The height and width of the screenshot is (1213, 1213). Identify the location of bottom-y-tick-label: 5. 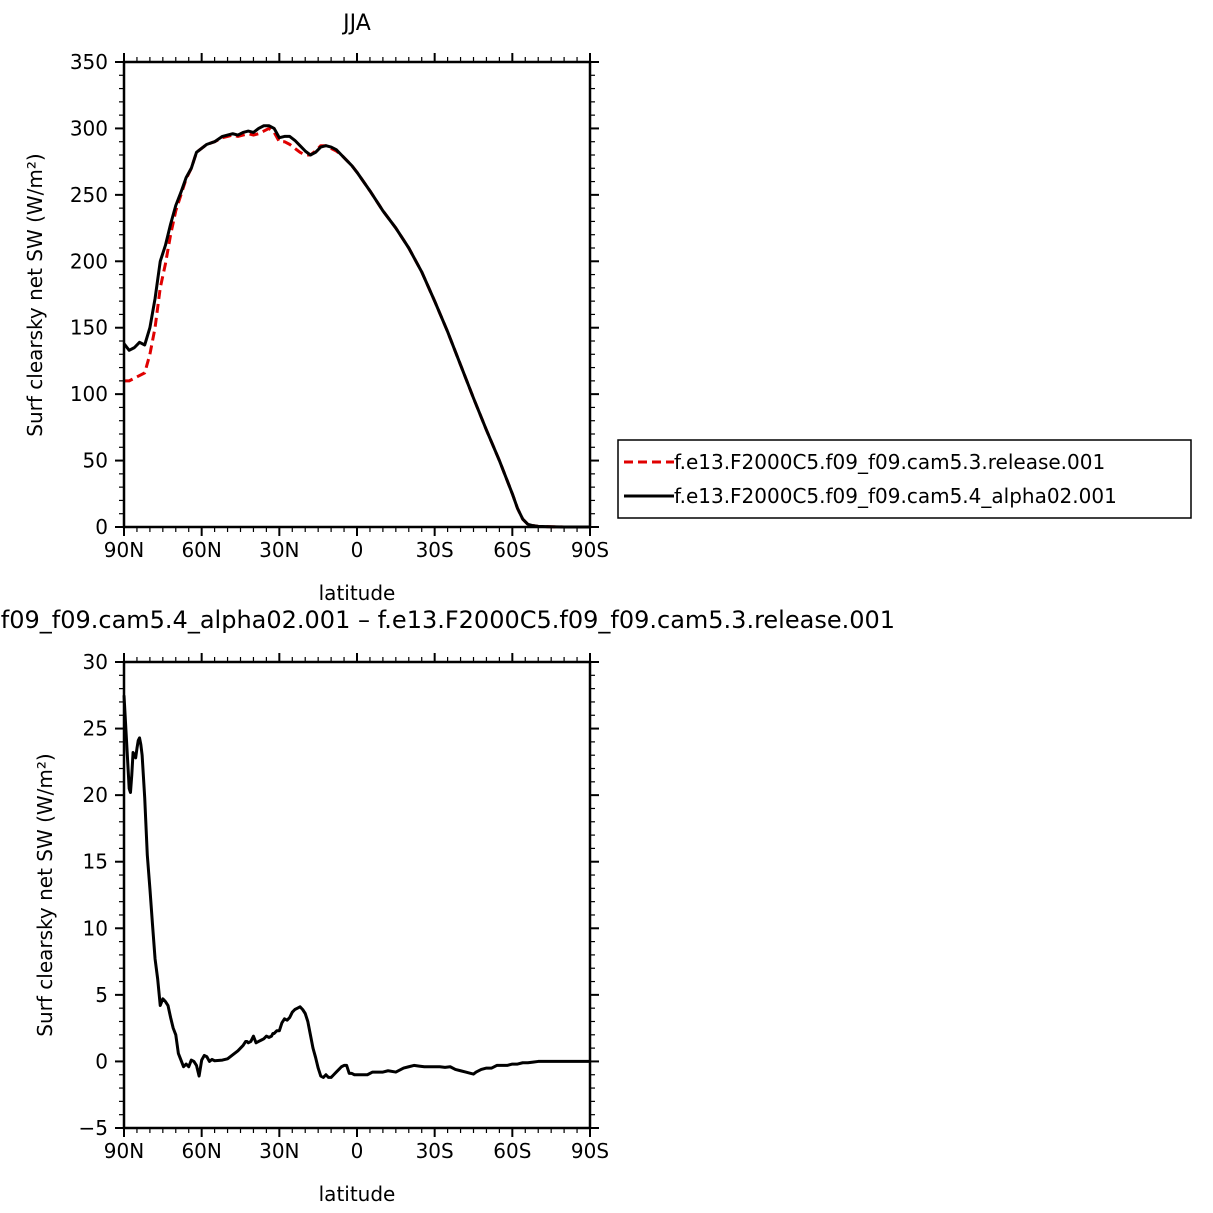
(101, 995).